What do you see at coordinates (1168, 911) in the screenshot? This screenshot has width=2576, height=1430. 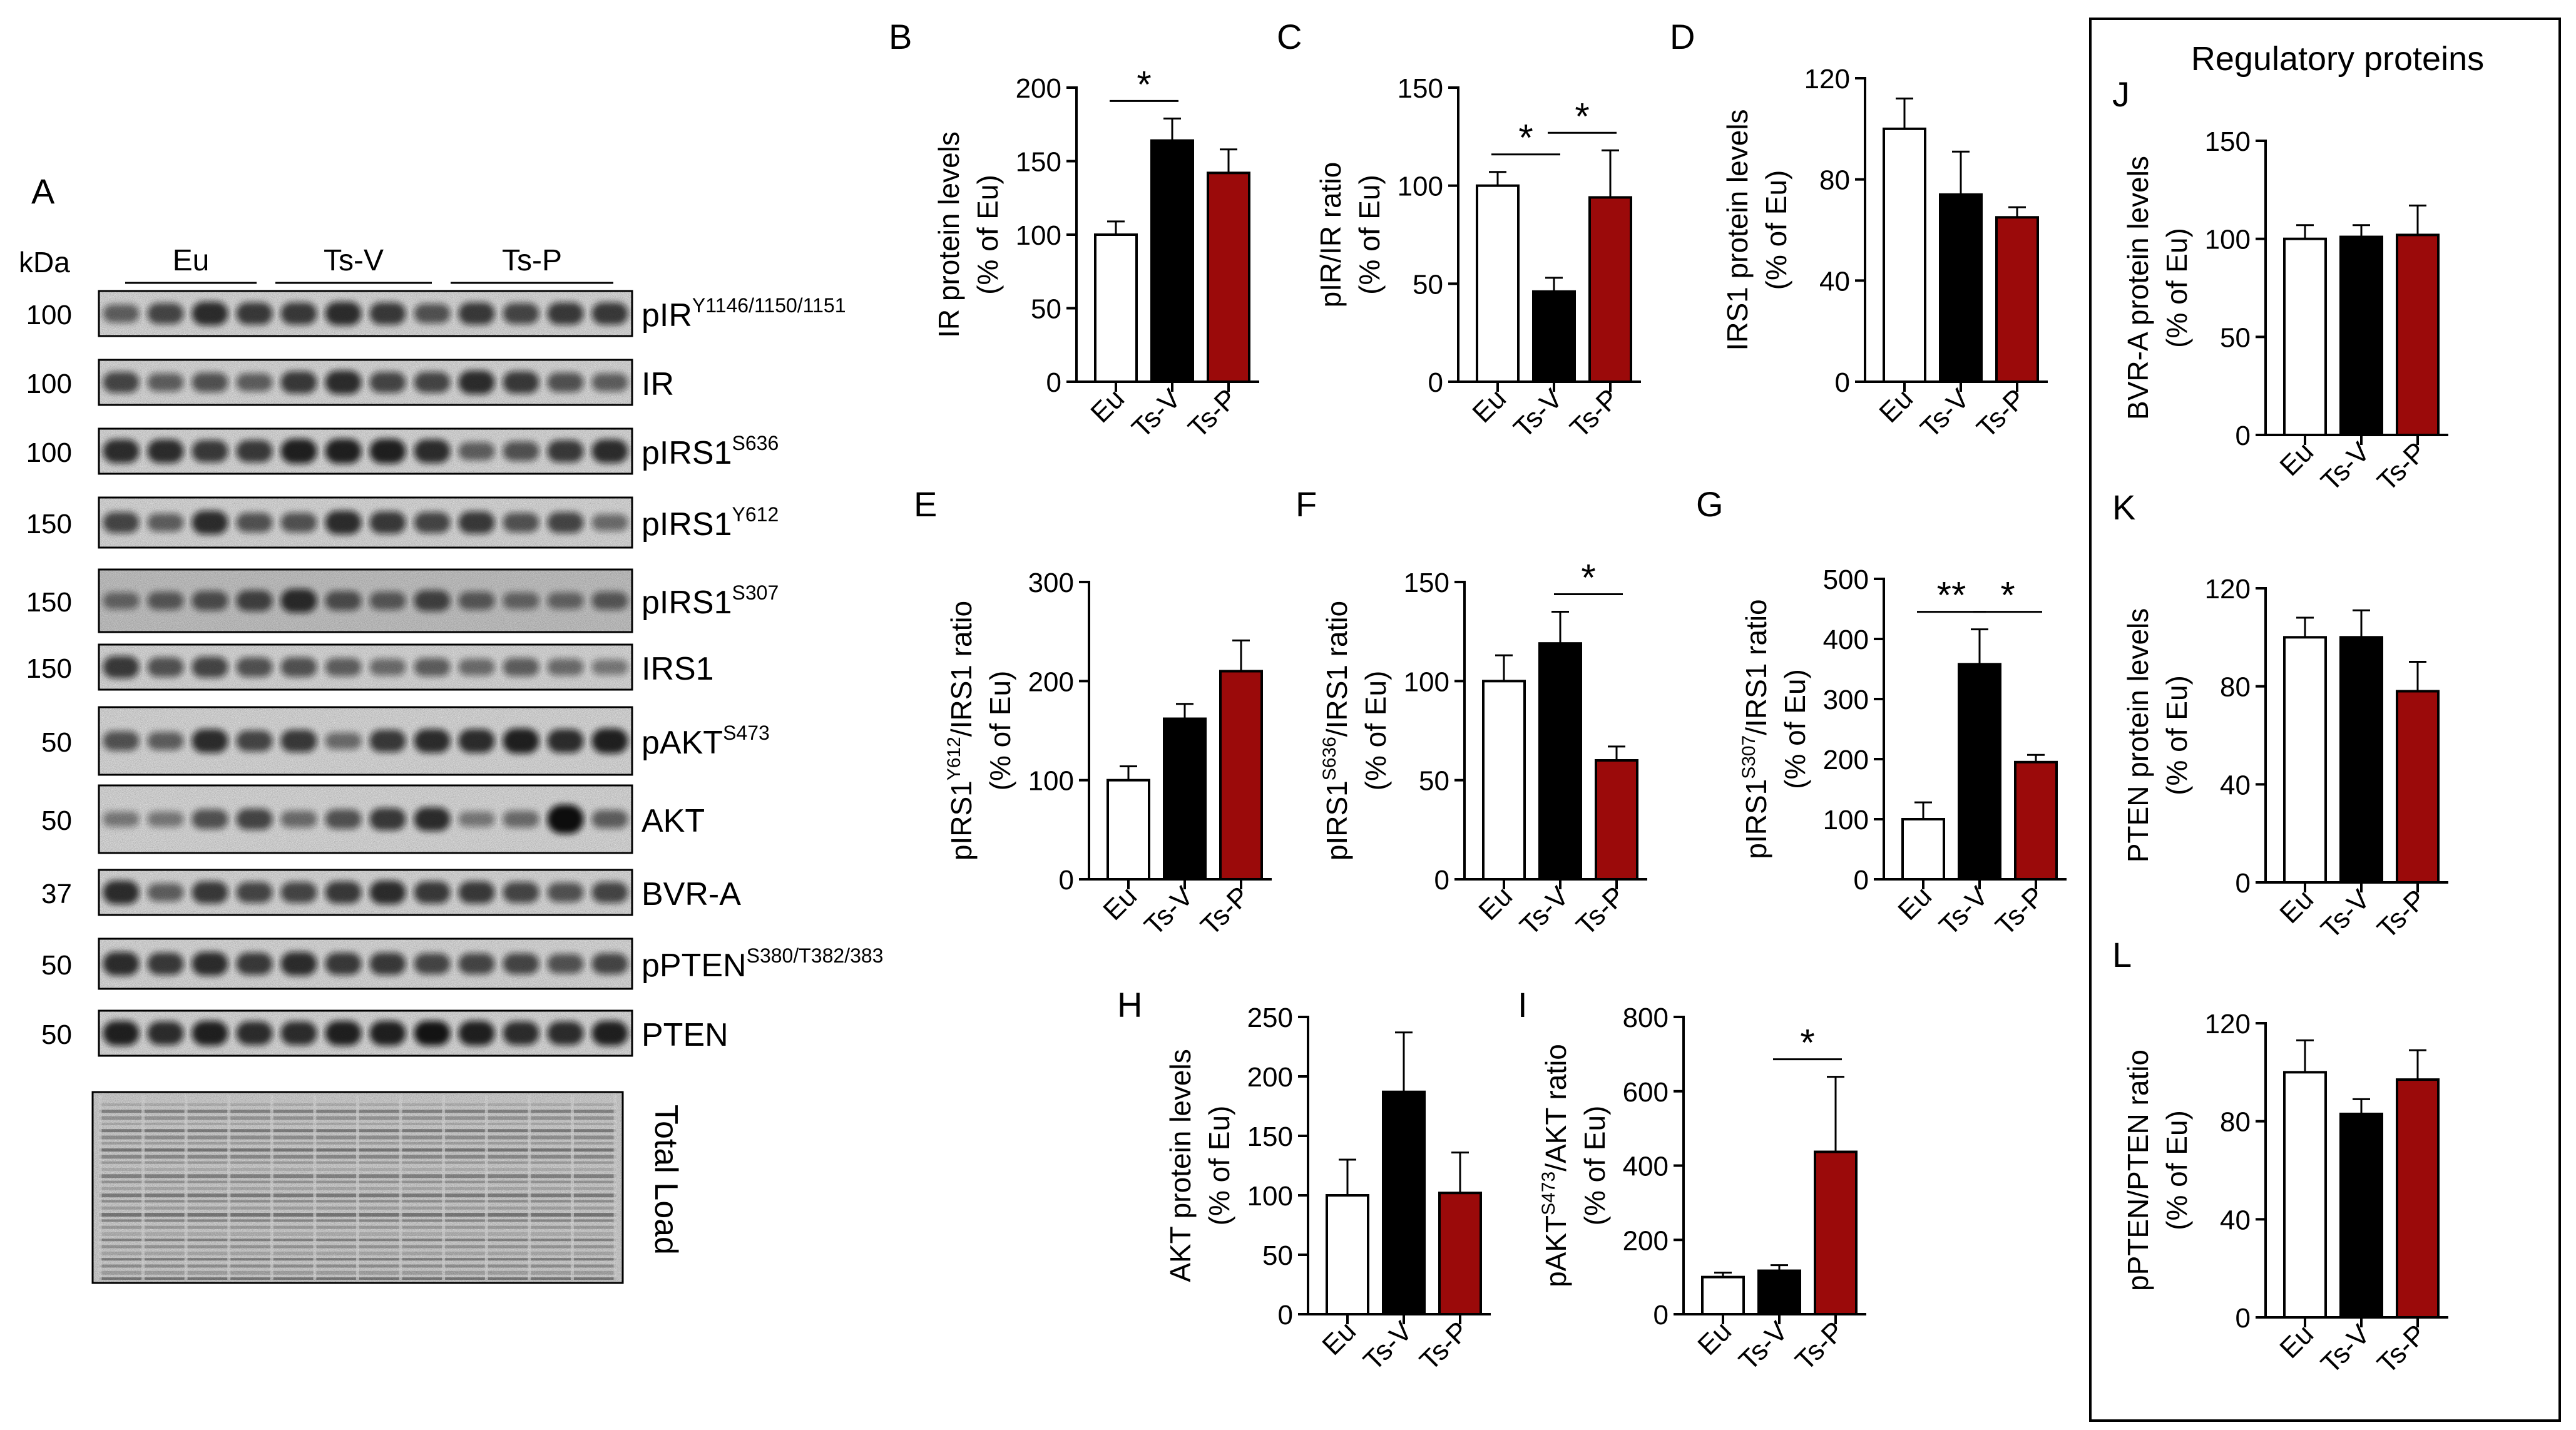 I see `x-tick-label: Ts-V` at bounding box center [1168, 911].